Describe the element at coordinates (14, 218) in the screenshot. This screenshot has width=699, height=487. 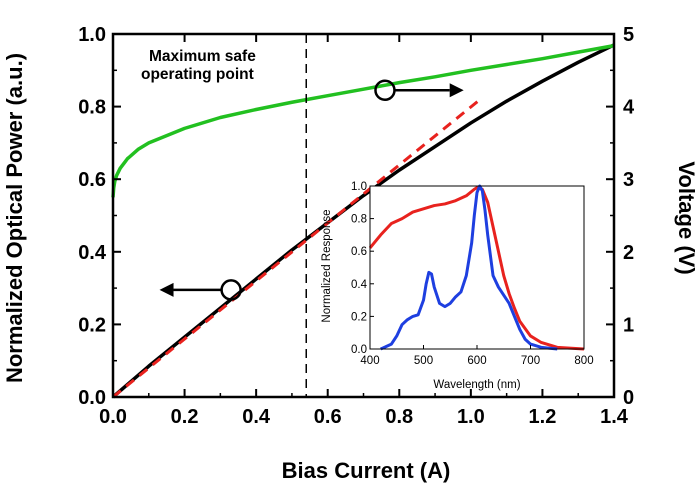
I see `y-axis-title: Normalized Optical Power (a.u.)` at that location.